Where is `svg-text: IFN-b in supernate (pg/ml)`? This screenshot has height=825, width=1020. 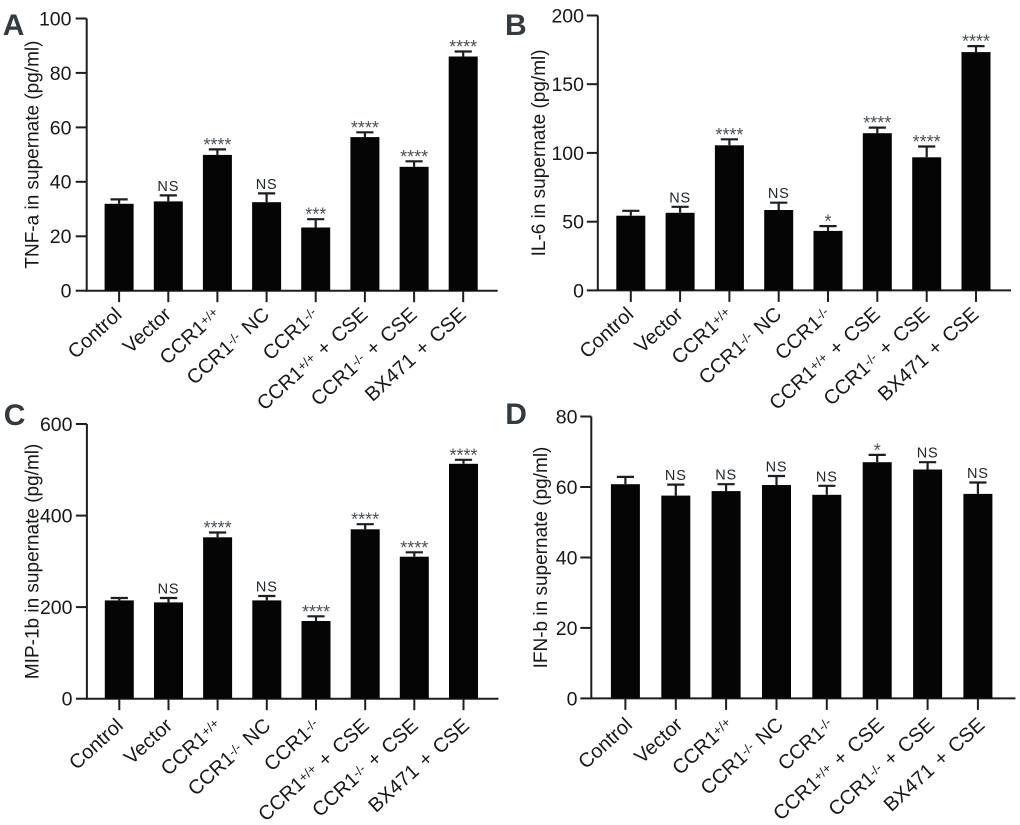 svg-text: IFN-b in supernate (pg/ml) is located at coordinates (541, 558).